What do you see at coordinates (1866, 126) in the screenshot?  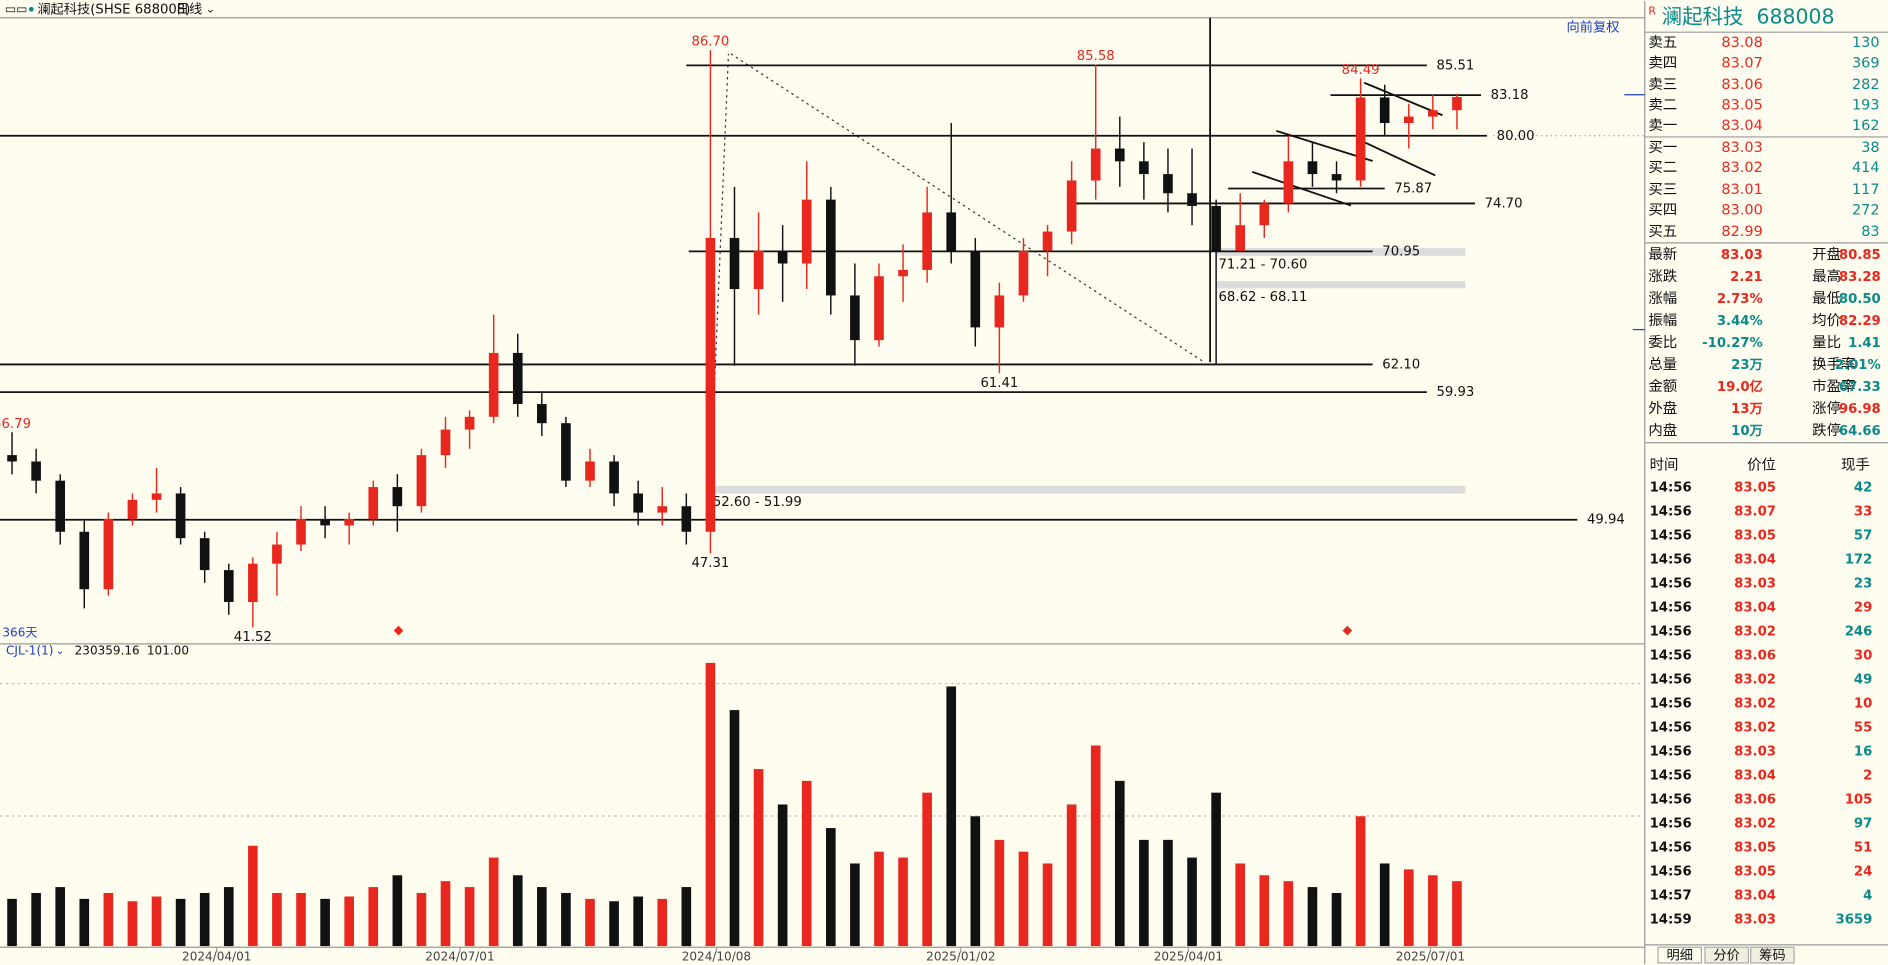 I see `book-volume: 162` at bounding box center [1866, 126].